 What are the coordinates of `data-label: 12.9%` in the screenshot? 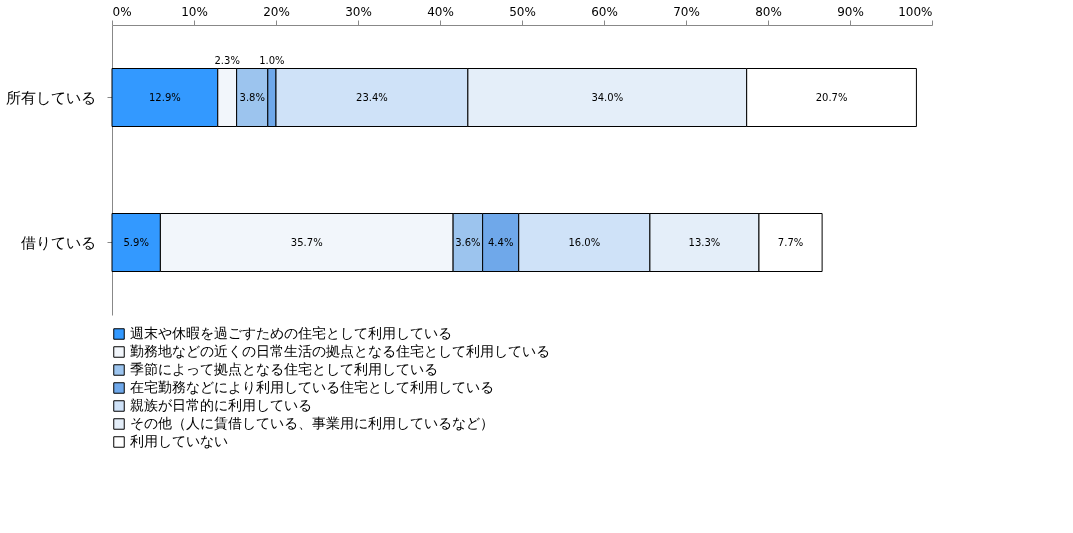 It's located at (165, 97).